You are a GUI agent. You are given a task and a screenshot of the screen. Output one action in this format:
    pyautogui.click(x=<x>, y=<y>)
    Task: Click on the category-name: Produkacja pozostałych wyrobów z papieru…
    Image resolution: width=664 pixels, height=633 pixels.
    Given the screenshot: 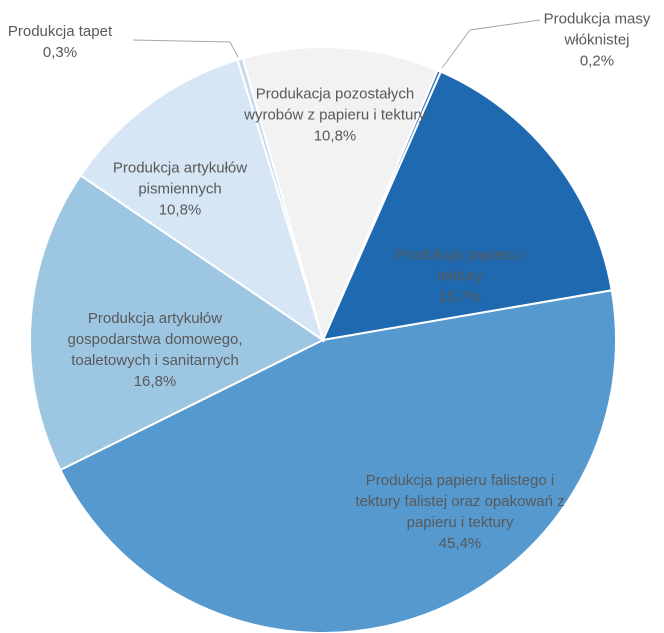 What is the action you would take?
    pyautogui.click(x=335, y=104)
    